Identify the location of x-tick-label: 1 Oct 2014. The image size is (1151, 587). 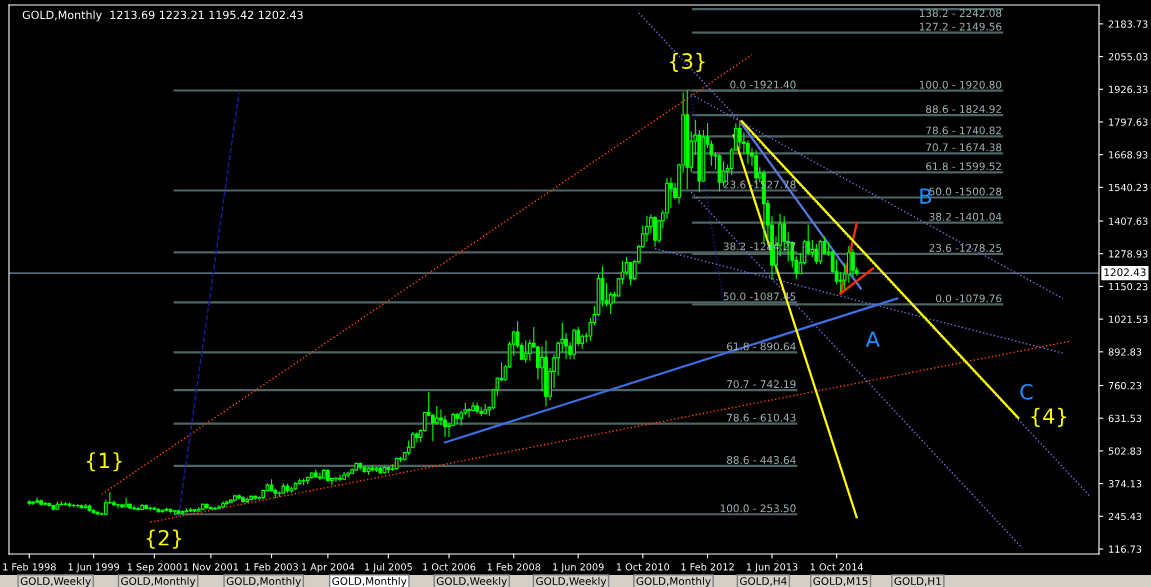
(837, 567).